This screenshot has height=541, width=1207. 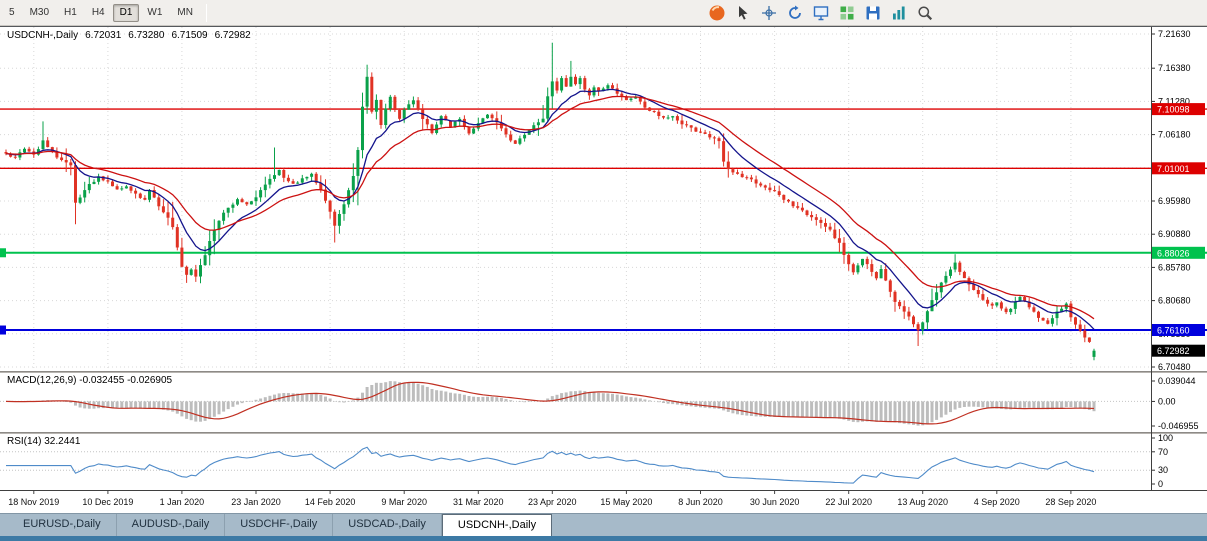 I want to click on svg-text: 10 Dec 2019, so click(x=107, y=502).